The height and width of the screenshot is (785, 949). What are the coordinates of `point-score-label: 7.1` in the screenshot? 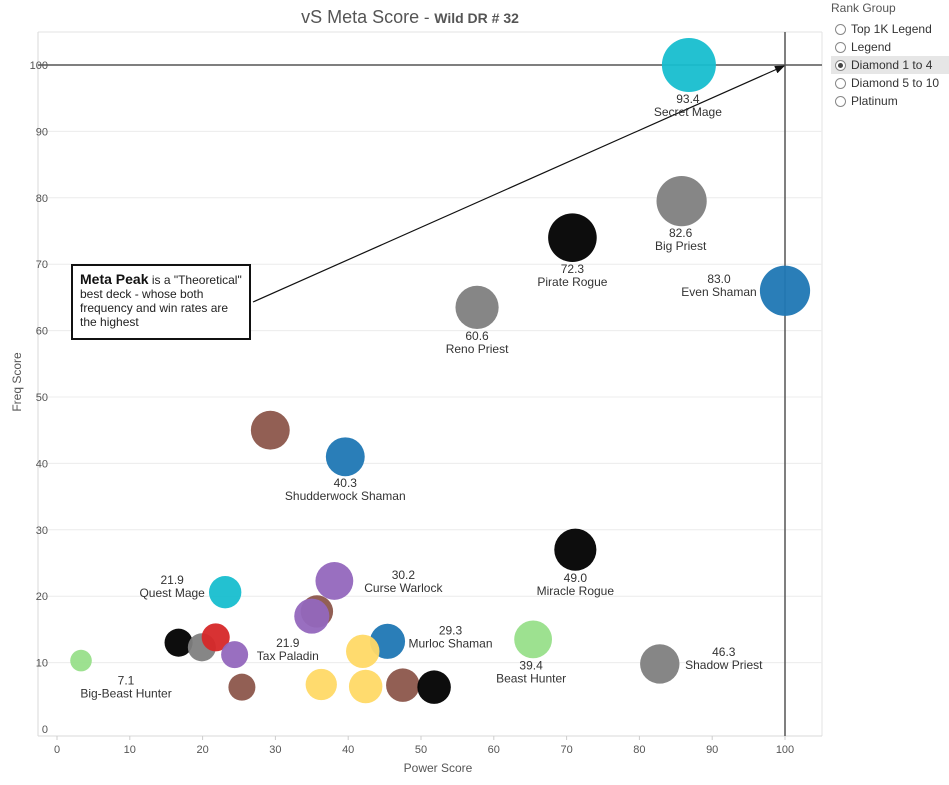 It's located at (126, 681).